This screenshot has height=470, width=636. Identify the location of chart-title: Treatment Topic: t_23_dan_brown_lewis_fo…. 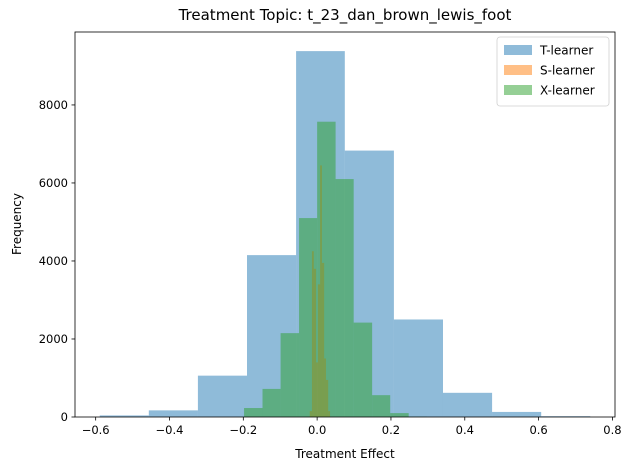
(345, 15).